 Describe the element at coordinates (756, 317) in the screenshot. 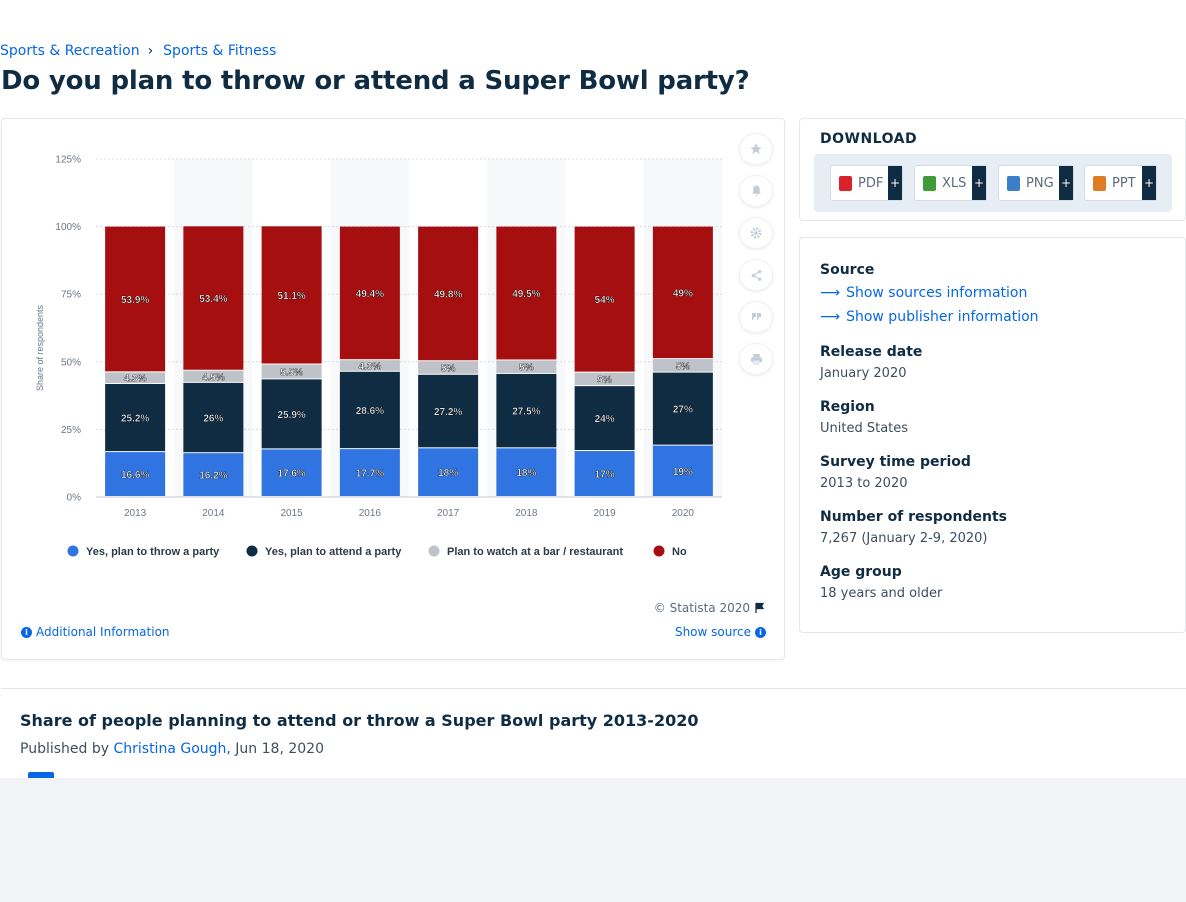

I see `quote-icon` at that location.